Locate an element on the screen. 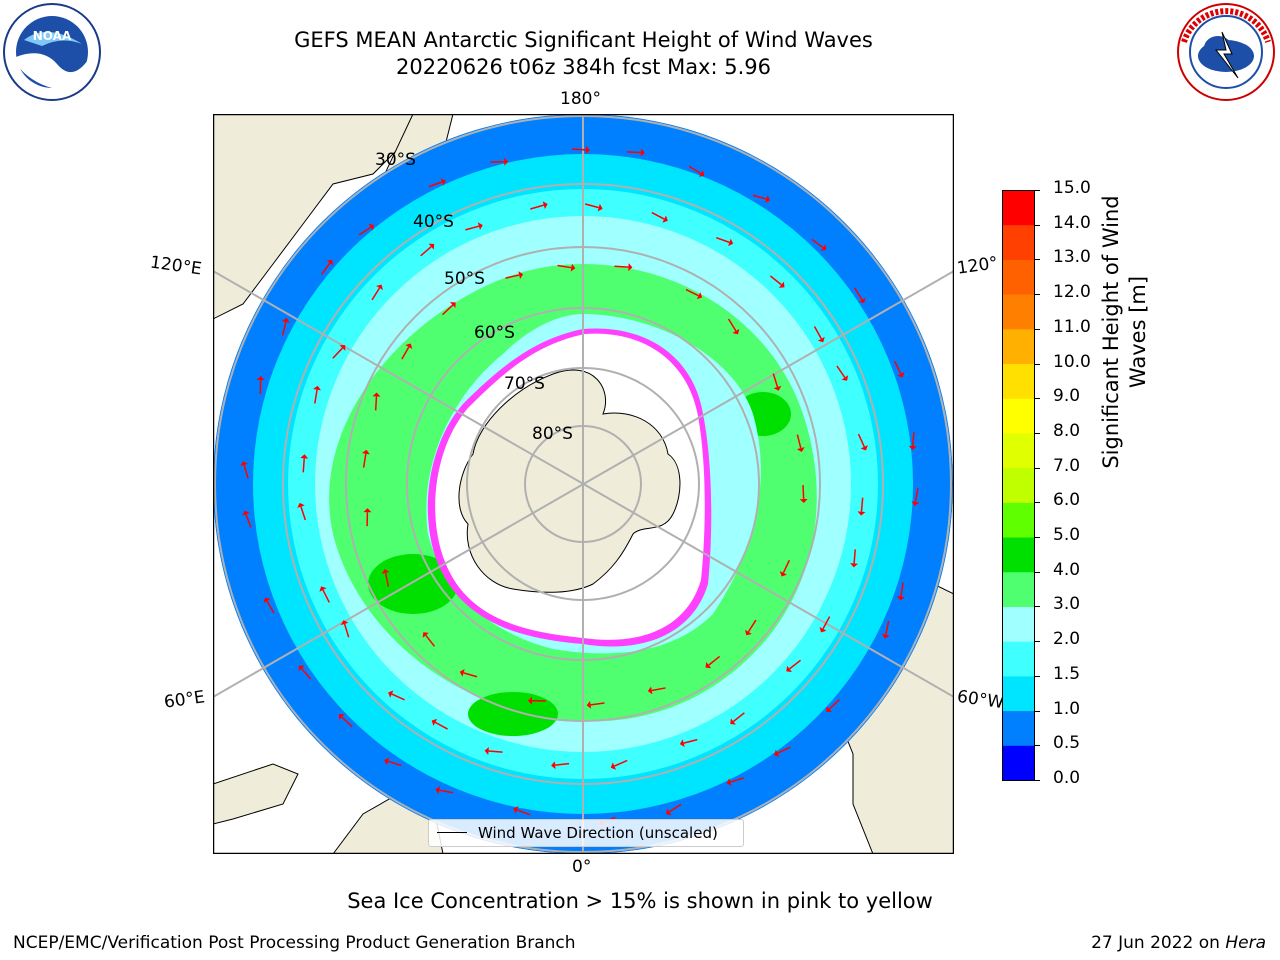 This screenshot has height=960, width=1280. parallel-label: 60°S is located at coordinates (494, 333).